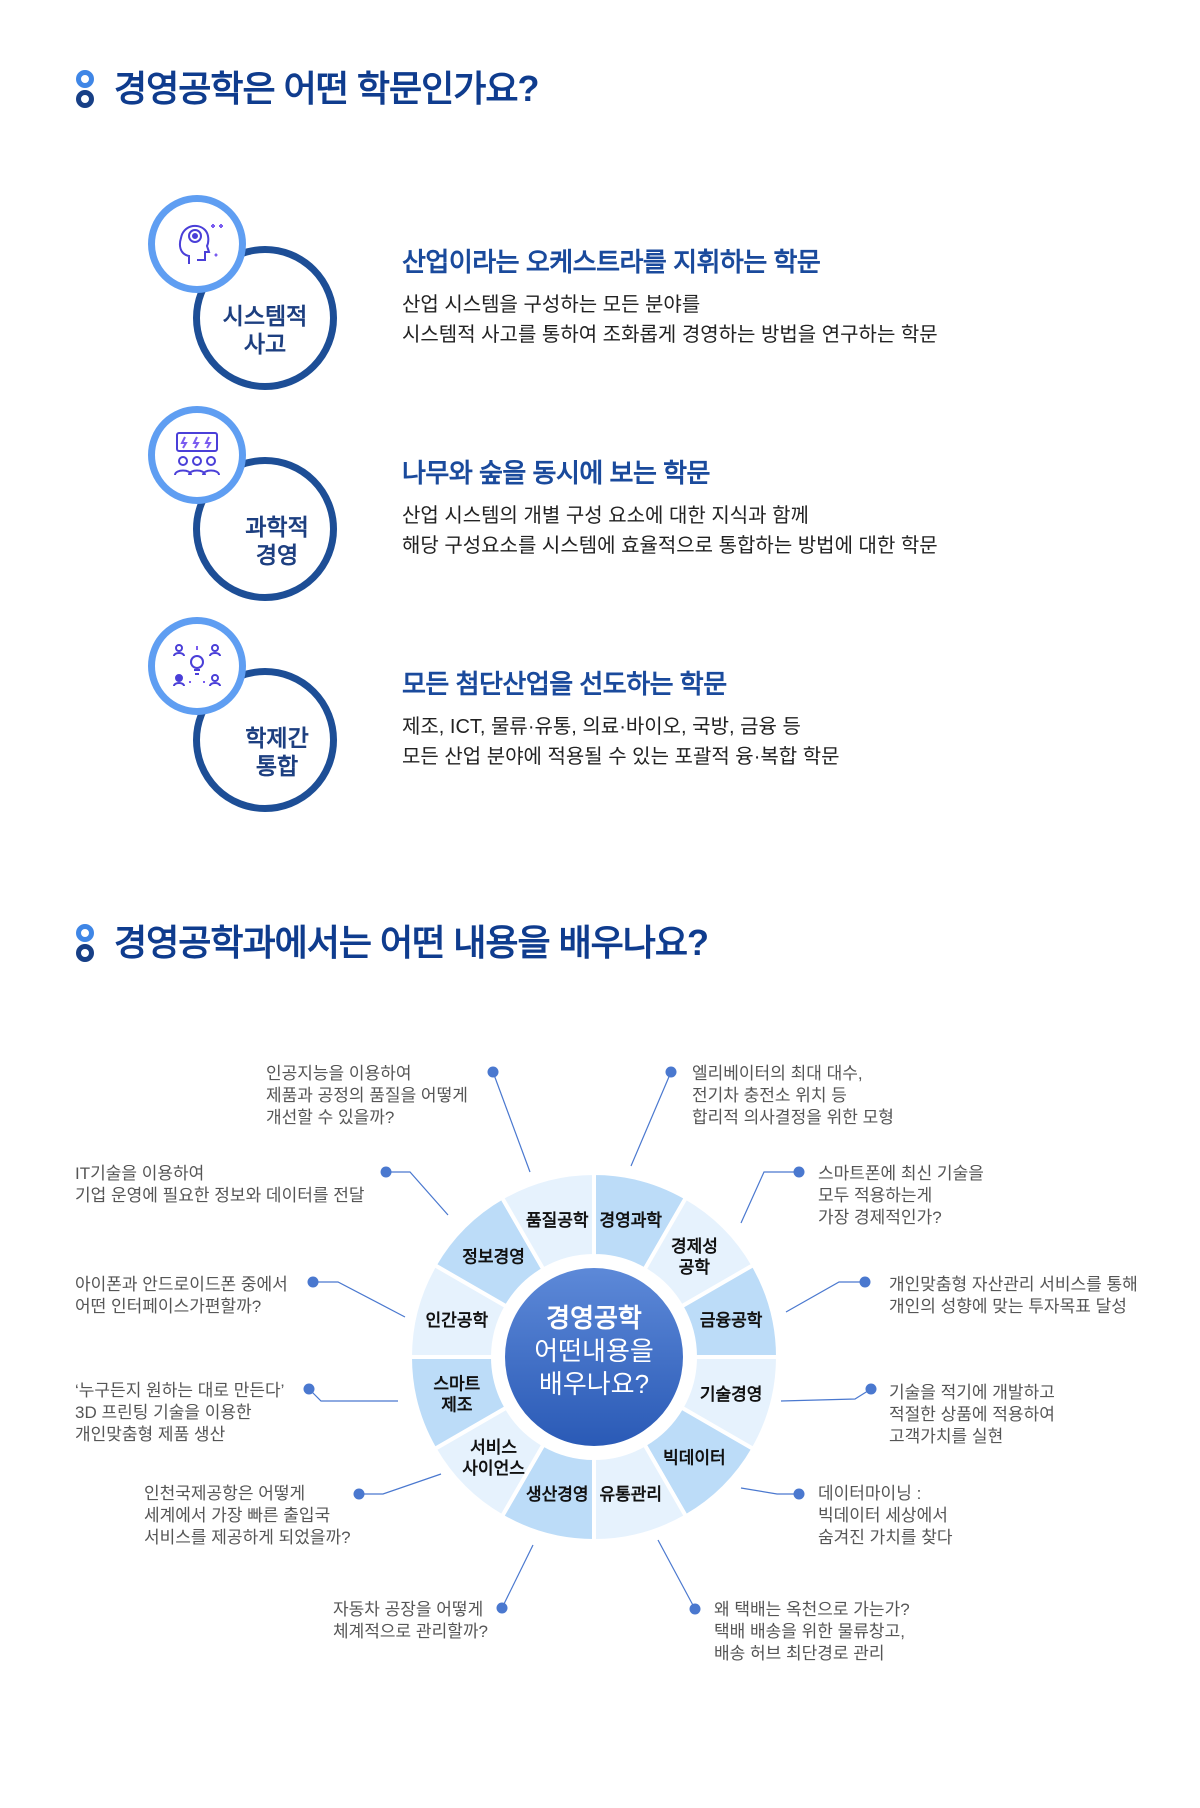 This screenshot has width=1200, height=1808. What do you see at coordinates (946, 1436) in the screenshot?
I see `callout-line: 고객가치를 실현` at bounding box center [946, 1436].